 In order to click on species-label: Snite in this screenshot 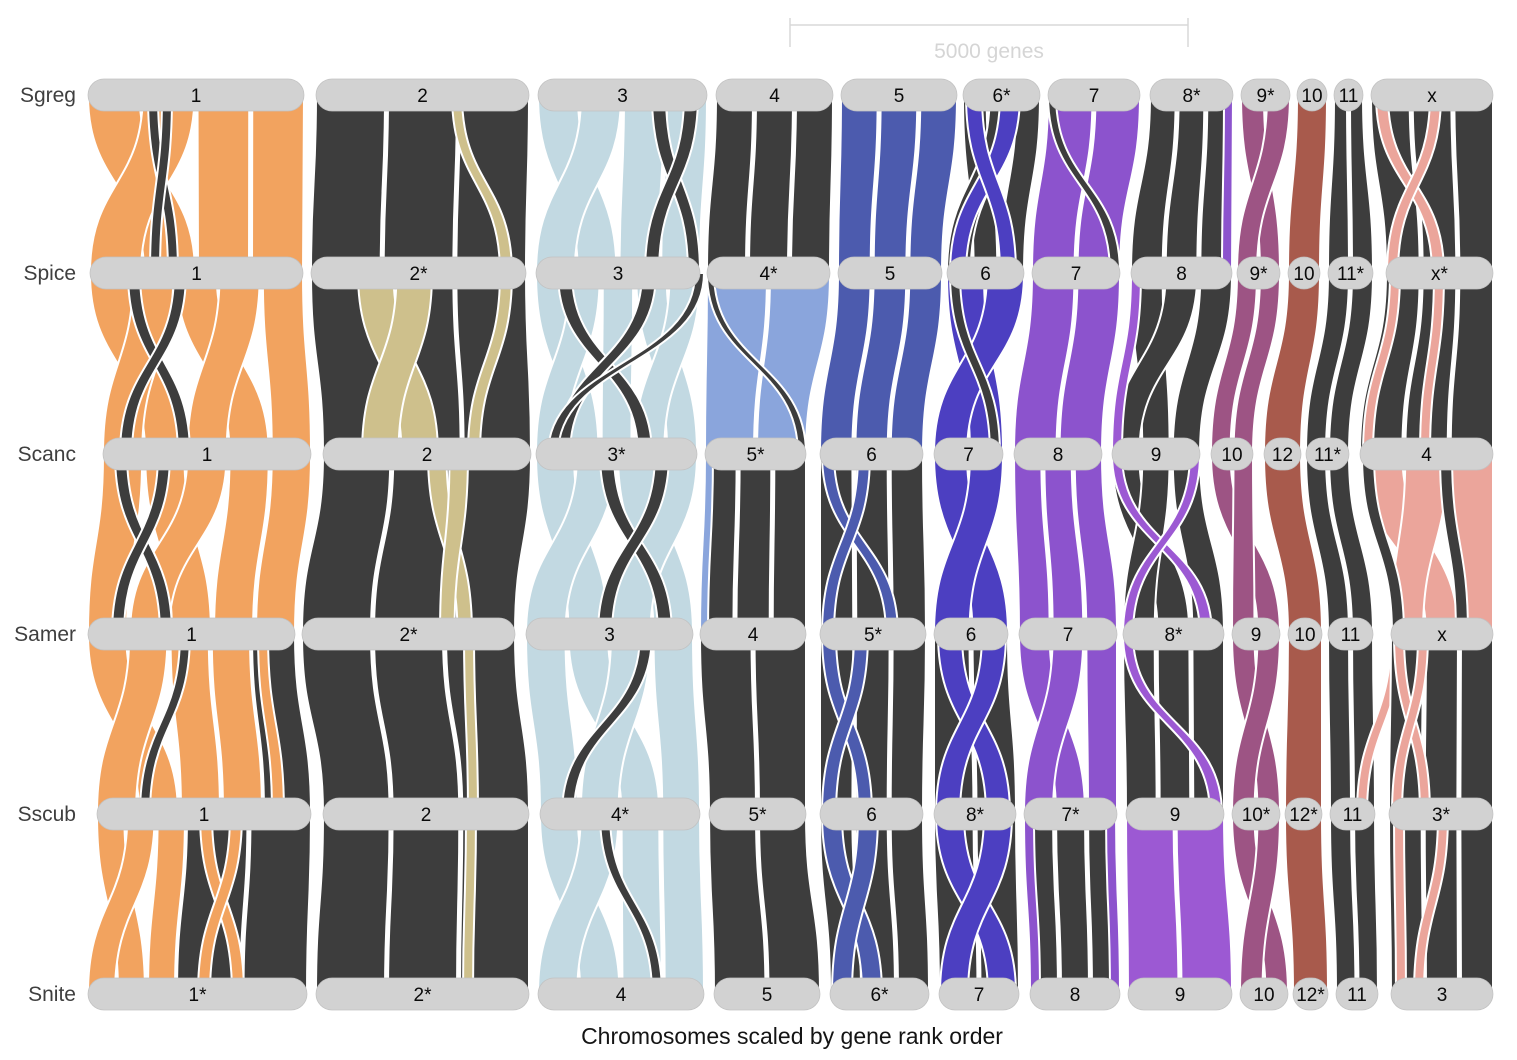, I will do `click(52, 994)`.